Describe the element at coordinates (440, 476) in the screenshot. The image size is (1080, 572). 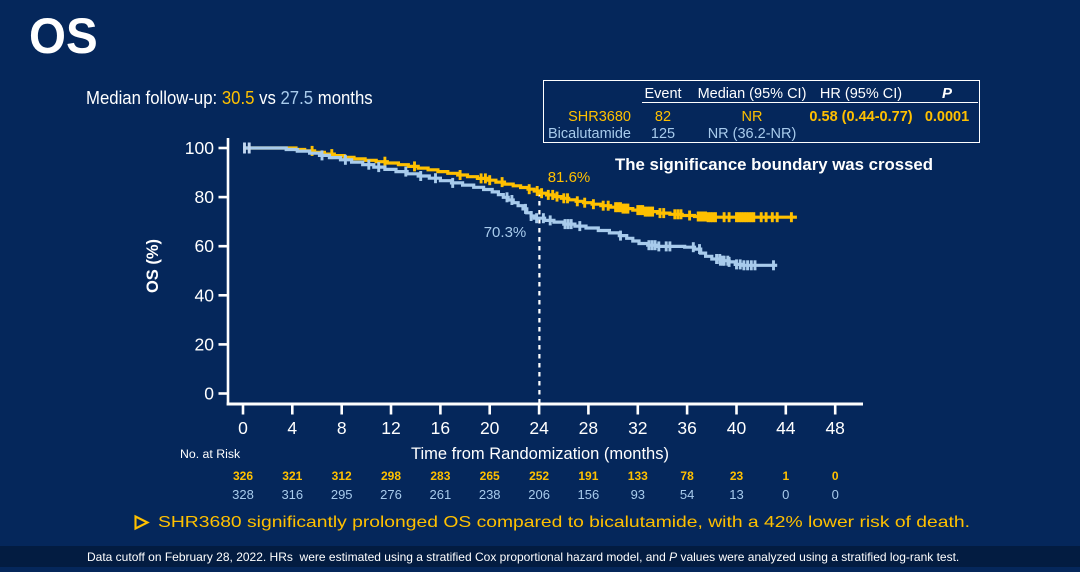
I see `svg-text: 283` at that location.